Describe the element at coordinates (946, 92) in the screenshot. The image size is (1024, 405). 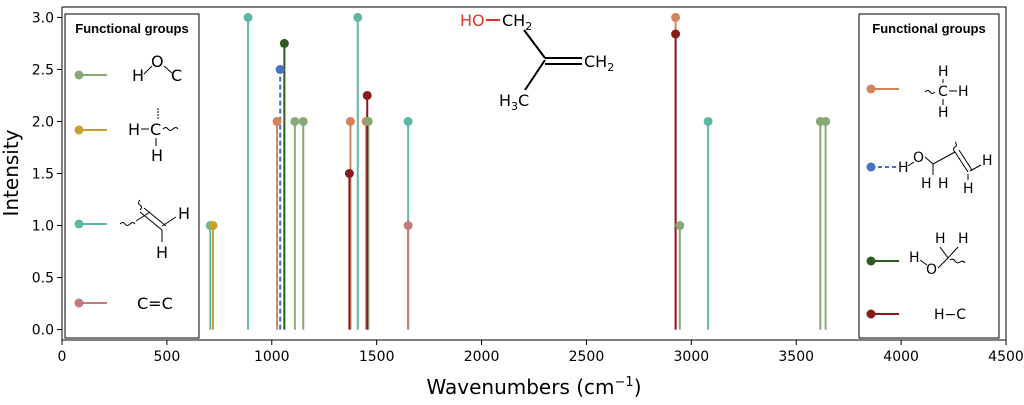
I see `legend-glyph-ch3: H C H H` at that location.